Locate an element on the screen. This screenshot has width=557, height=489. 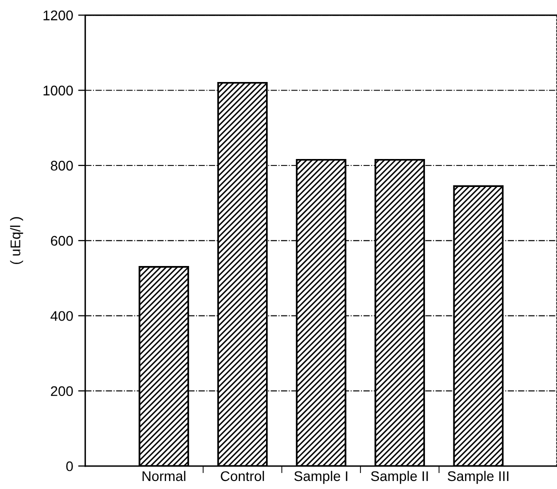
y-tick-label: 600 is located at coordinates (61, 241).